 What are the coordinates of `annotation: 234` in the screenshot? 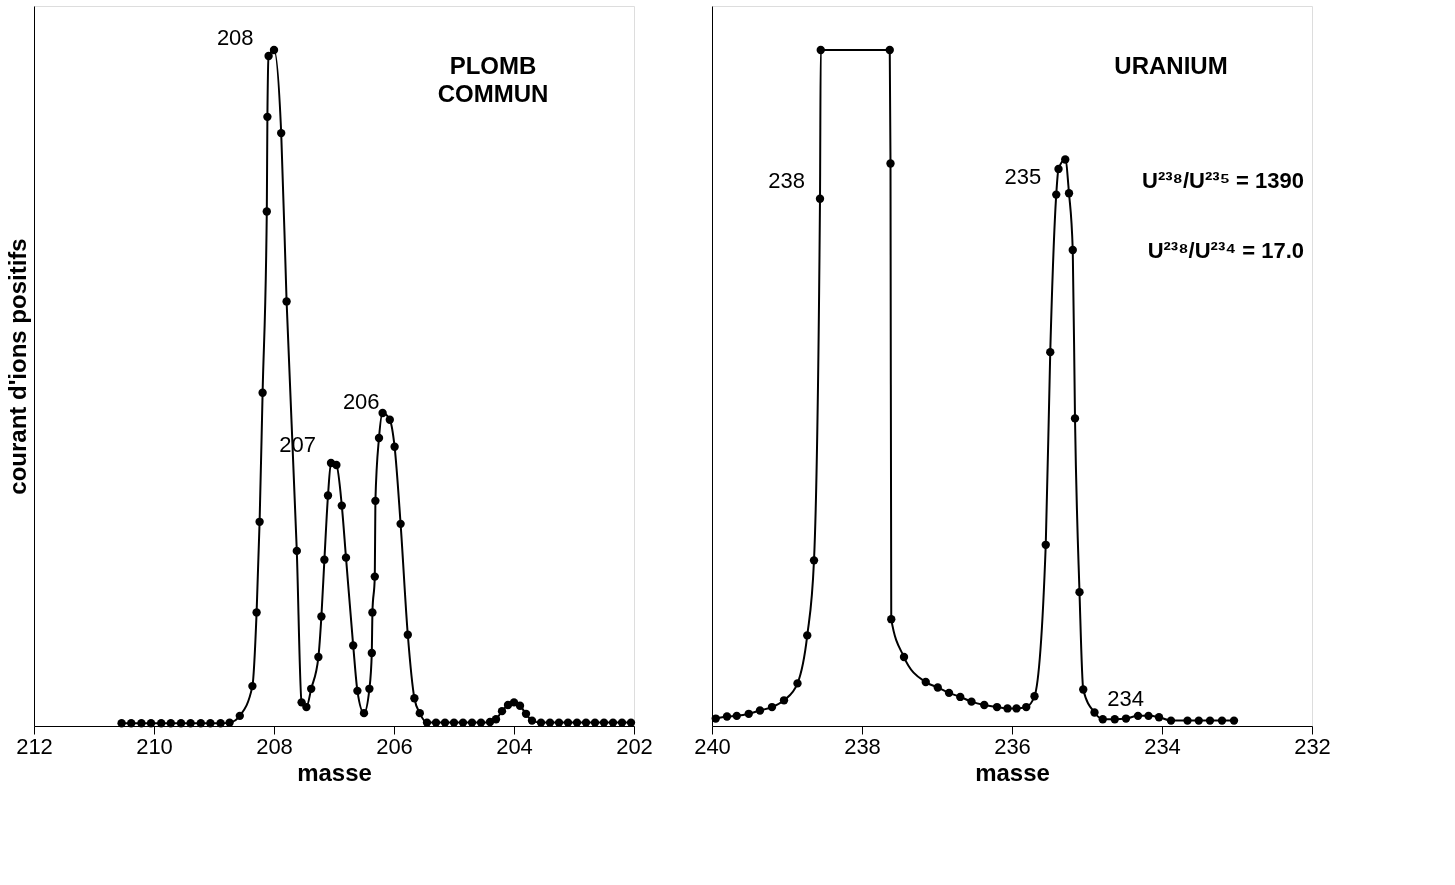 It's located at (1125, 699).